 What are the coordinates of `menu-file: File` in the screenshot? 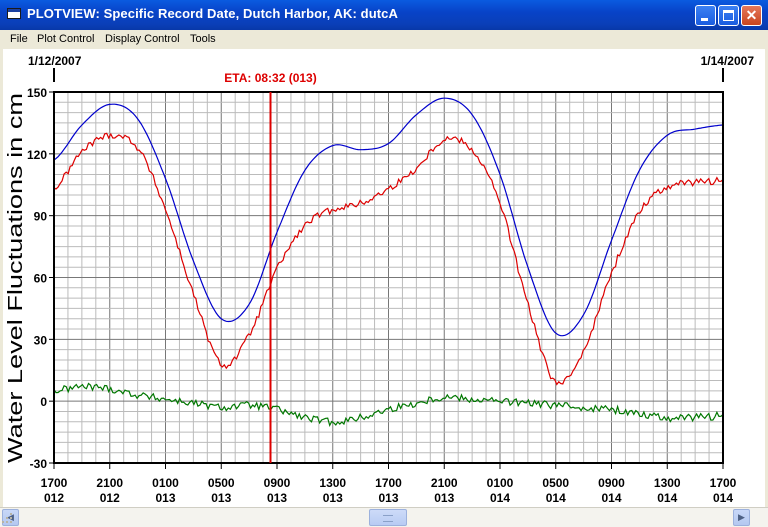 It's located at (19, 39).